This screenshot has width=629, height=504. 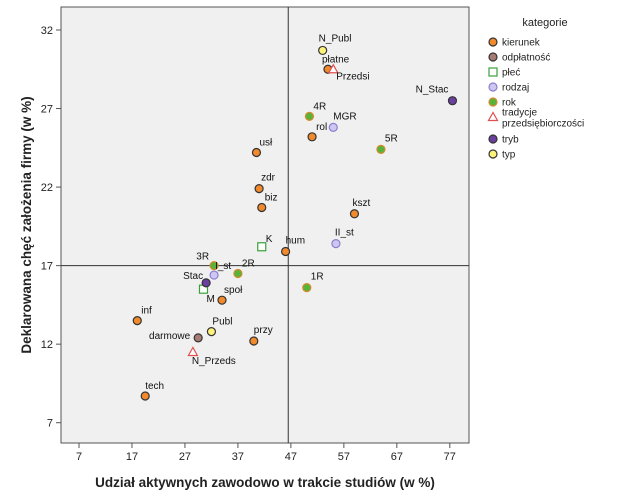 What do you see at coordinates (344, 457) in the screenshot?
I see `x-tick-label: 57` at bounding box center [344, 457].